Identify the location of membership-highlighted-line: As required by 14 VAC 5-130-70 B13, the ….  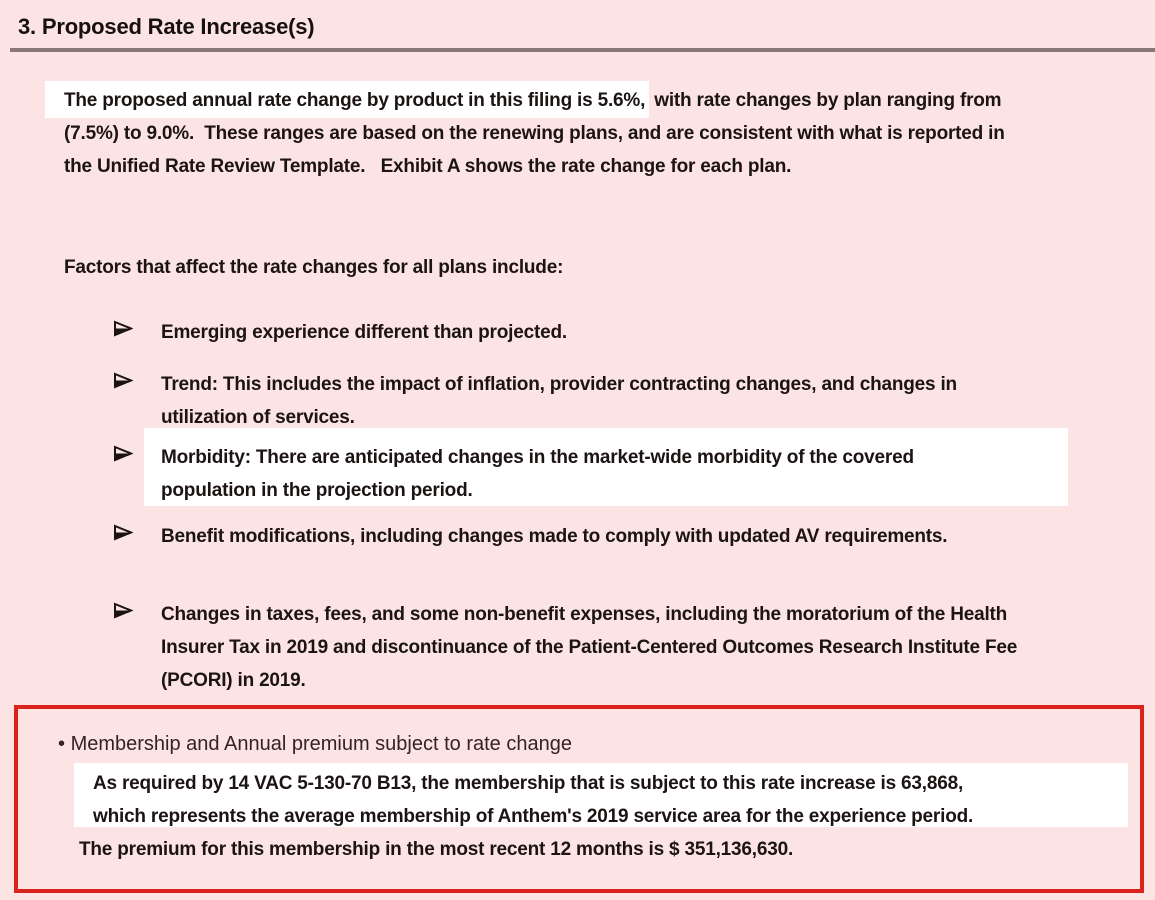
(528, 783).